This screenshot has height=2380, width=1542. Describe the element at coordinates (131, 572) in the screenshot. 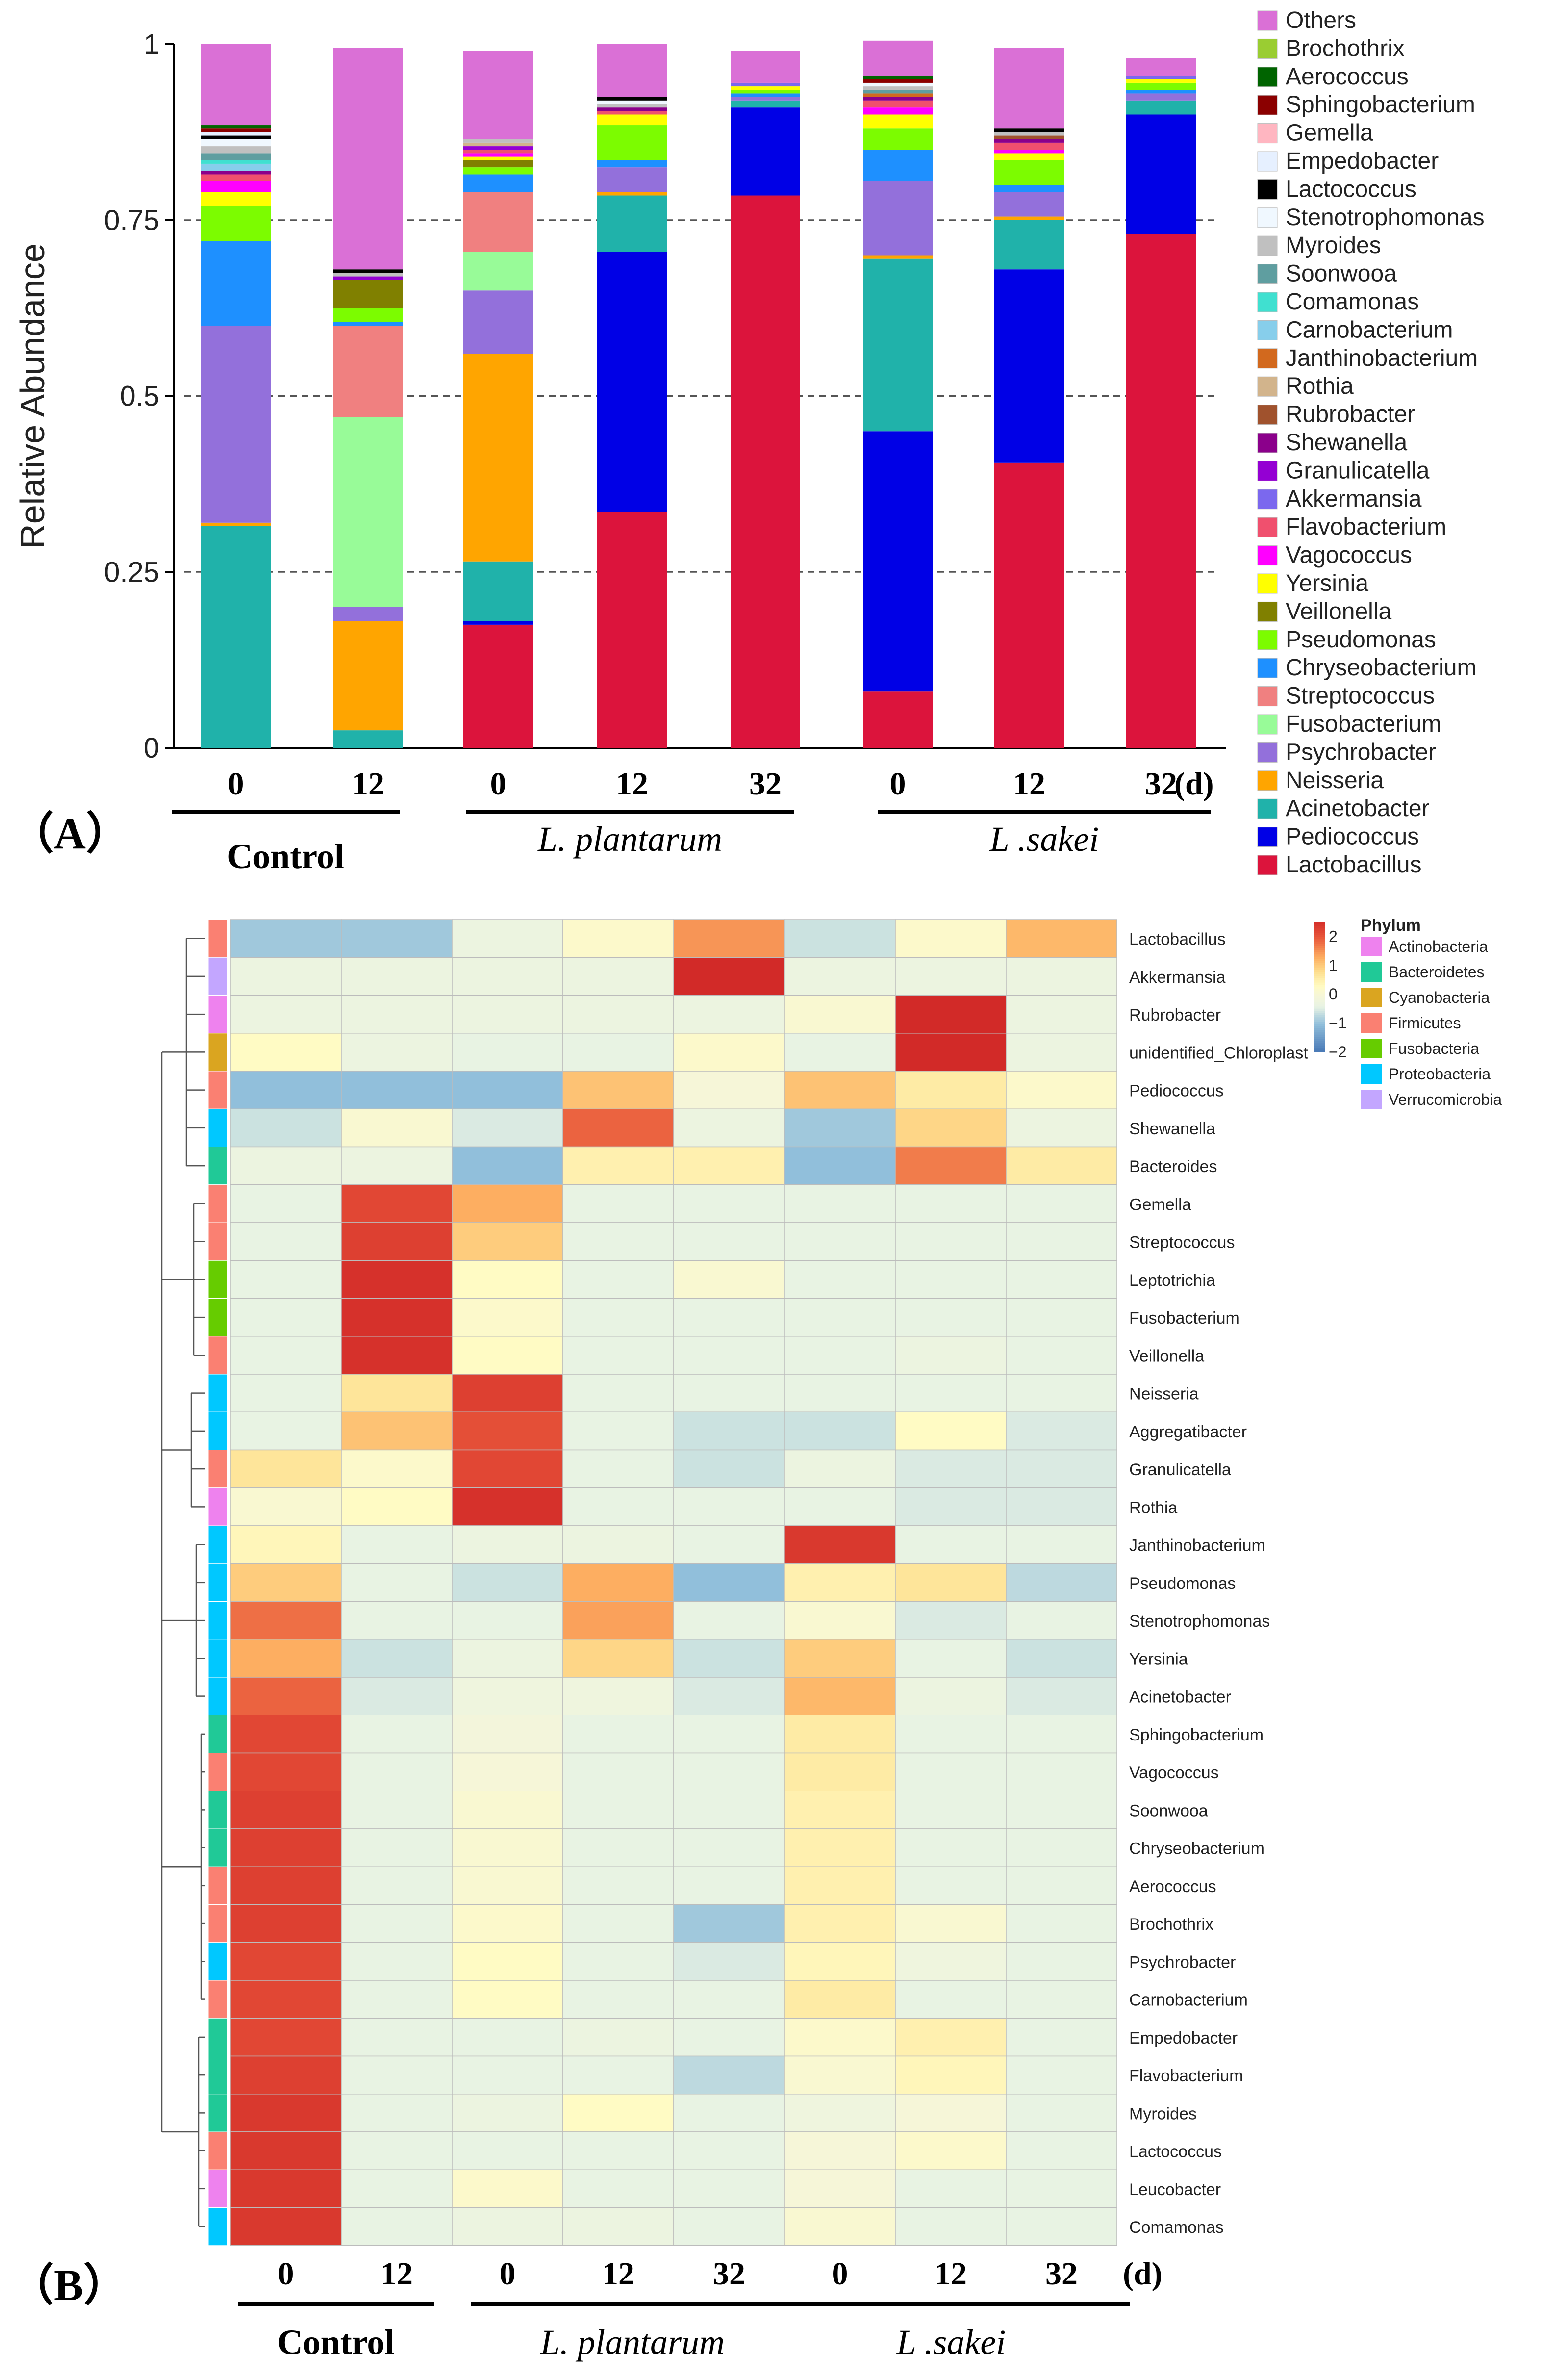

I see `y-tick-label: 0.25` at that location.